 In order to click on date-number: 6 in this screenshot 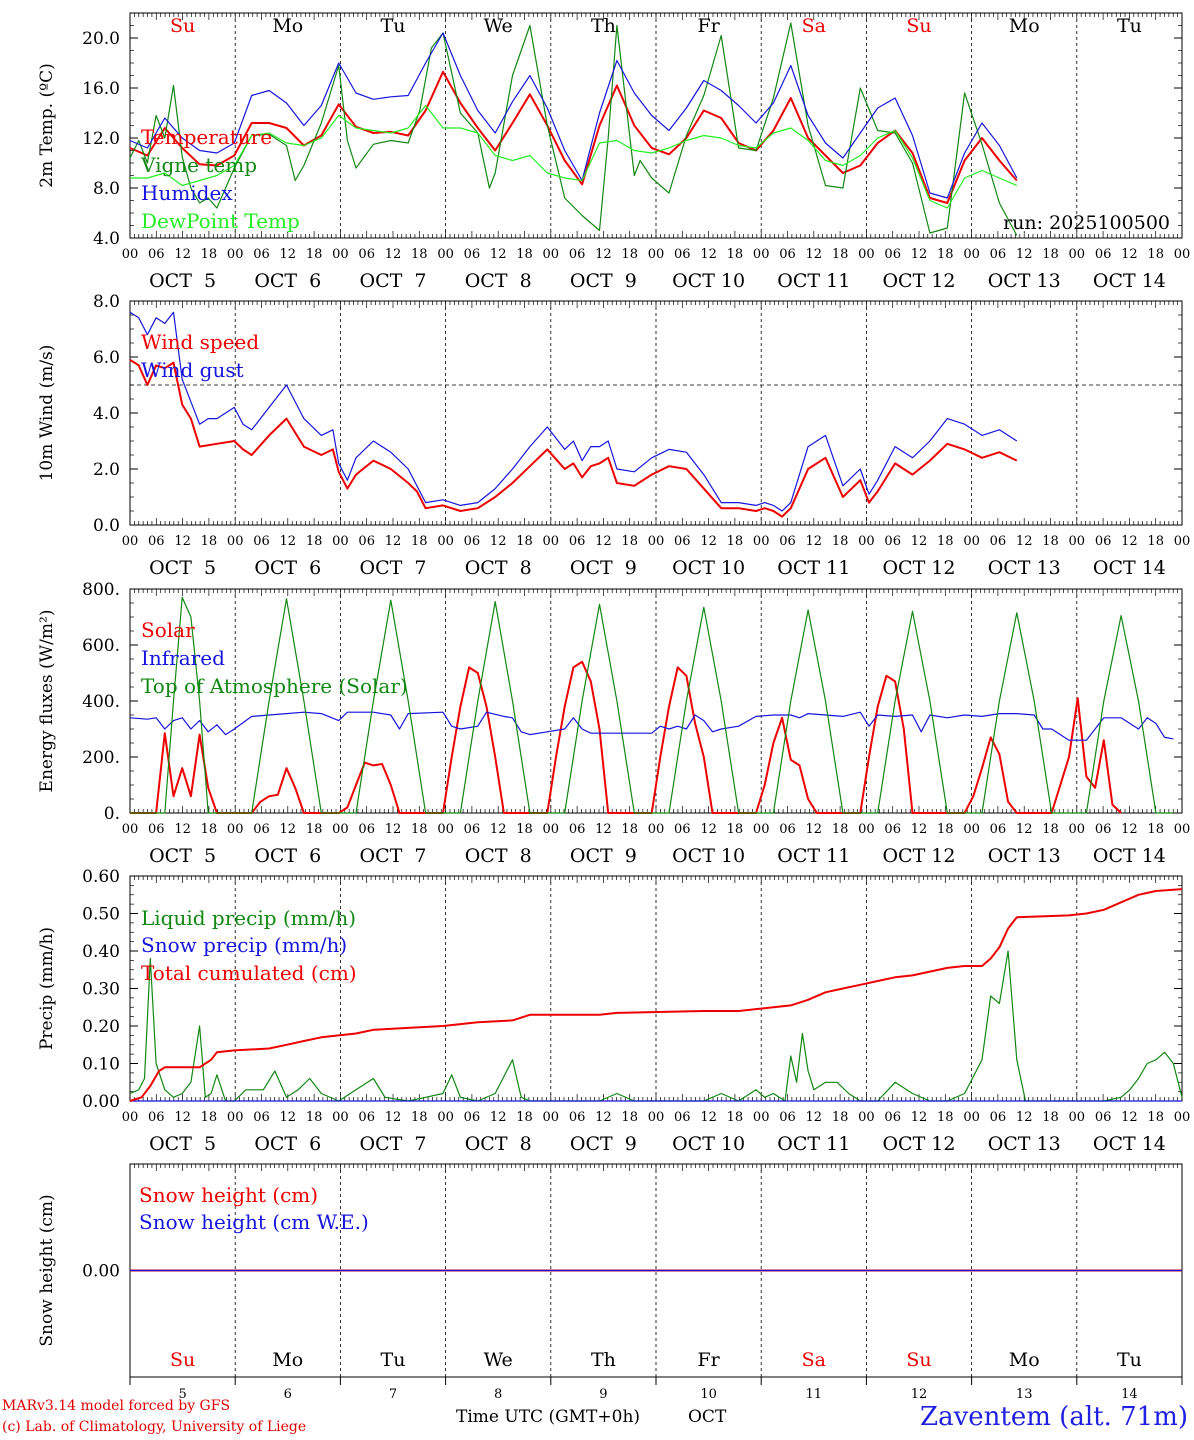, I will do `click(288, 1394)`.